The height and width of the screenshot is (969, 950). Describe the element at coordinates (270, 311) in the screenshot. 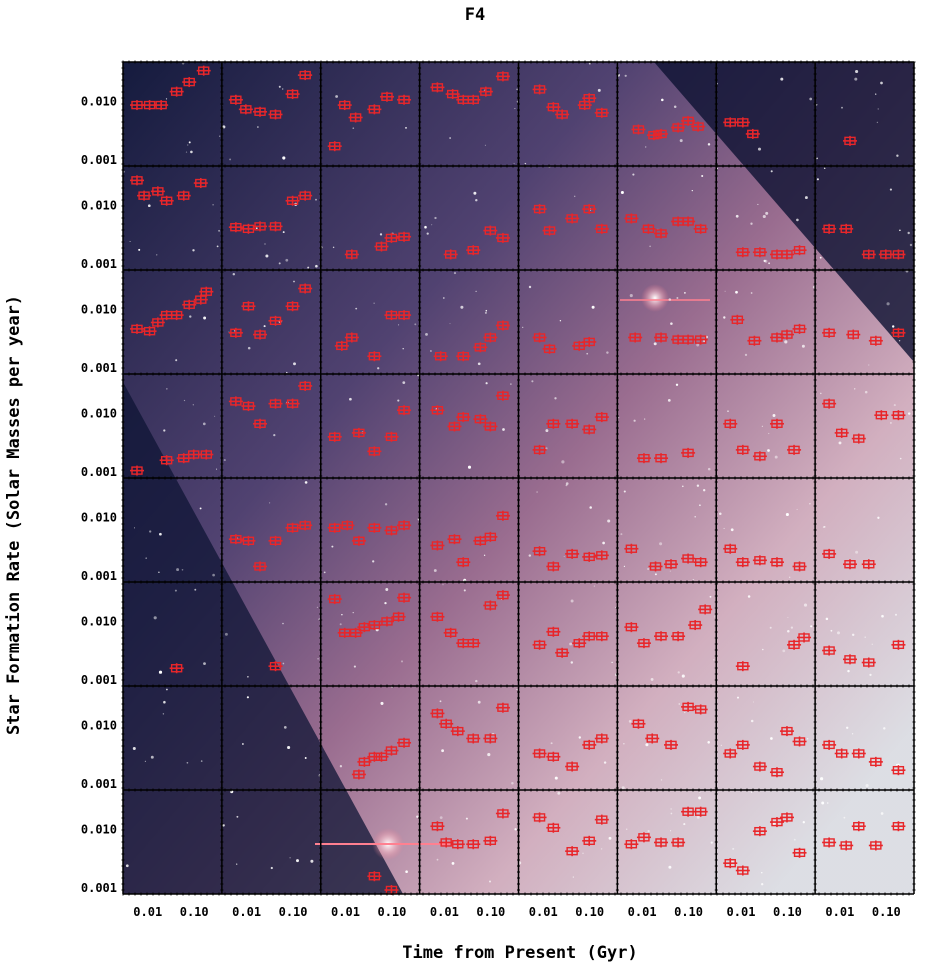

I see `panel-r2-c1` at that location.